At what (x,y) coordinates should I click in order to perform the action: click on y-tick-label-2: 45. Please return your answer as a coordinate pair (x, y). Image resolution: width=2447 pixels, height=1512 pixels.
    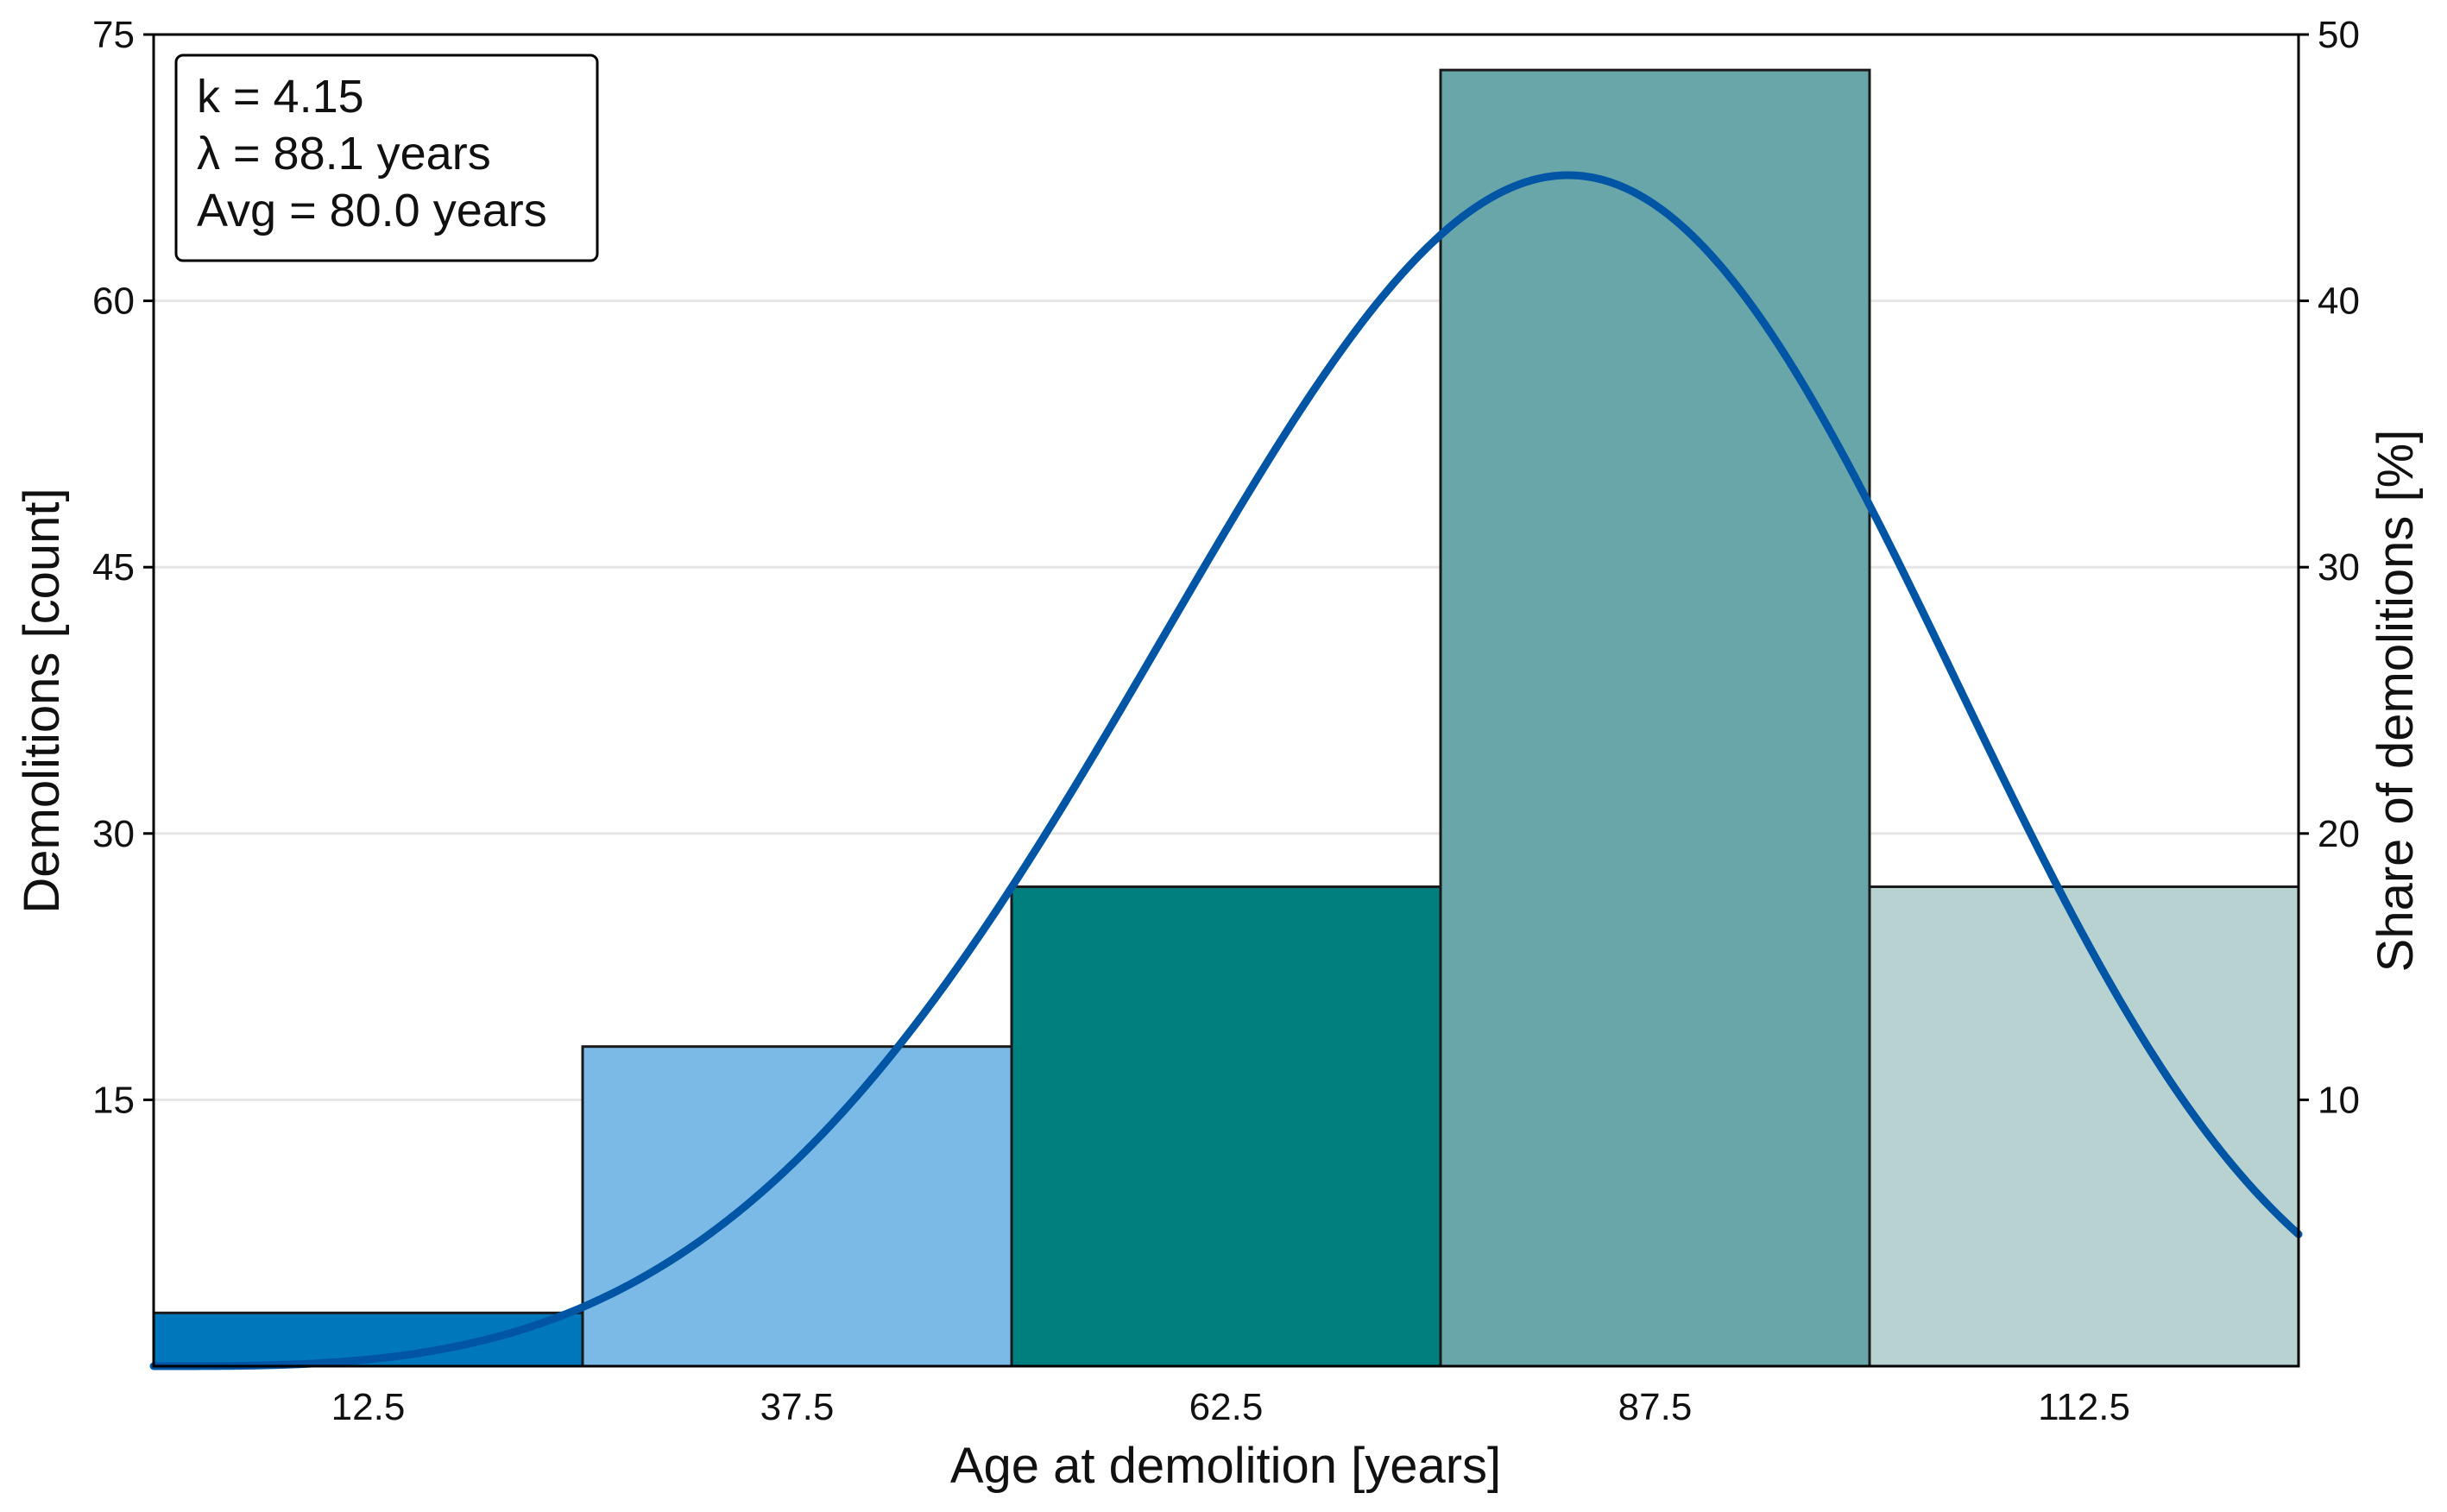
    Looking at the image, I should click on (114, 568).